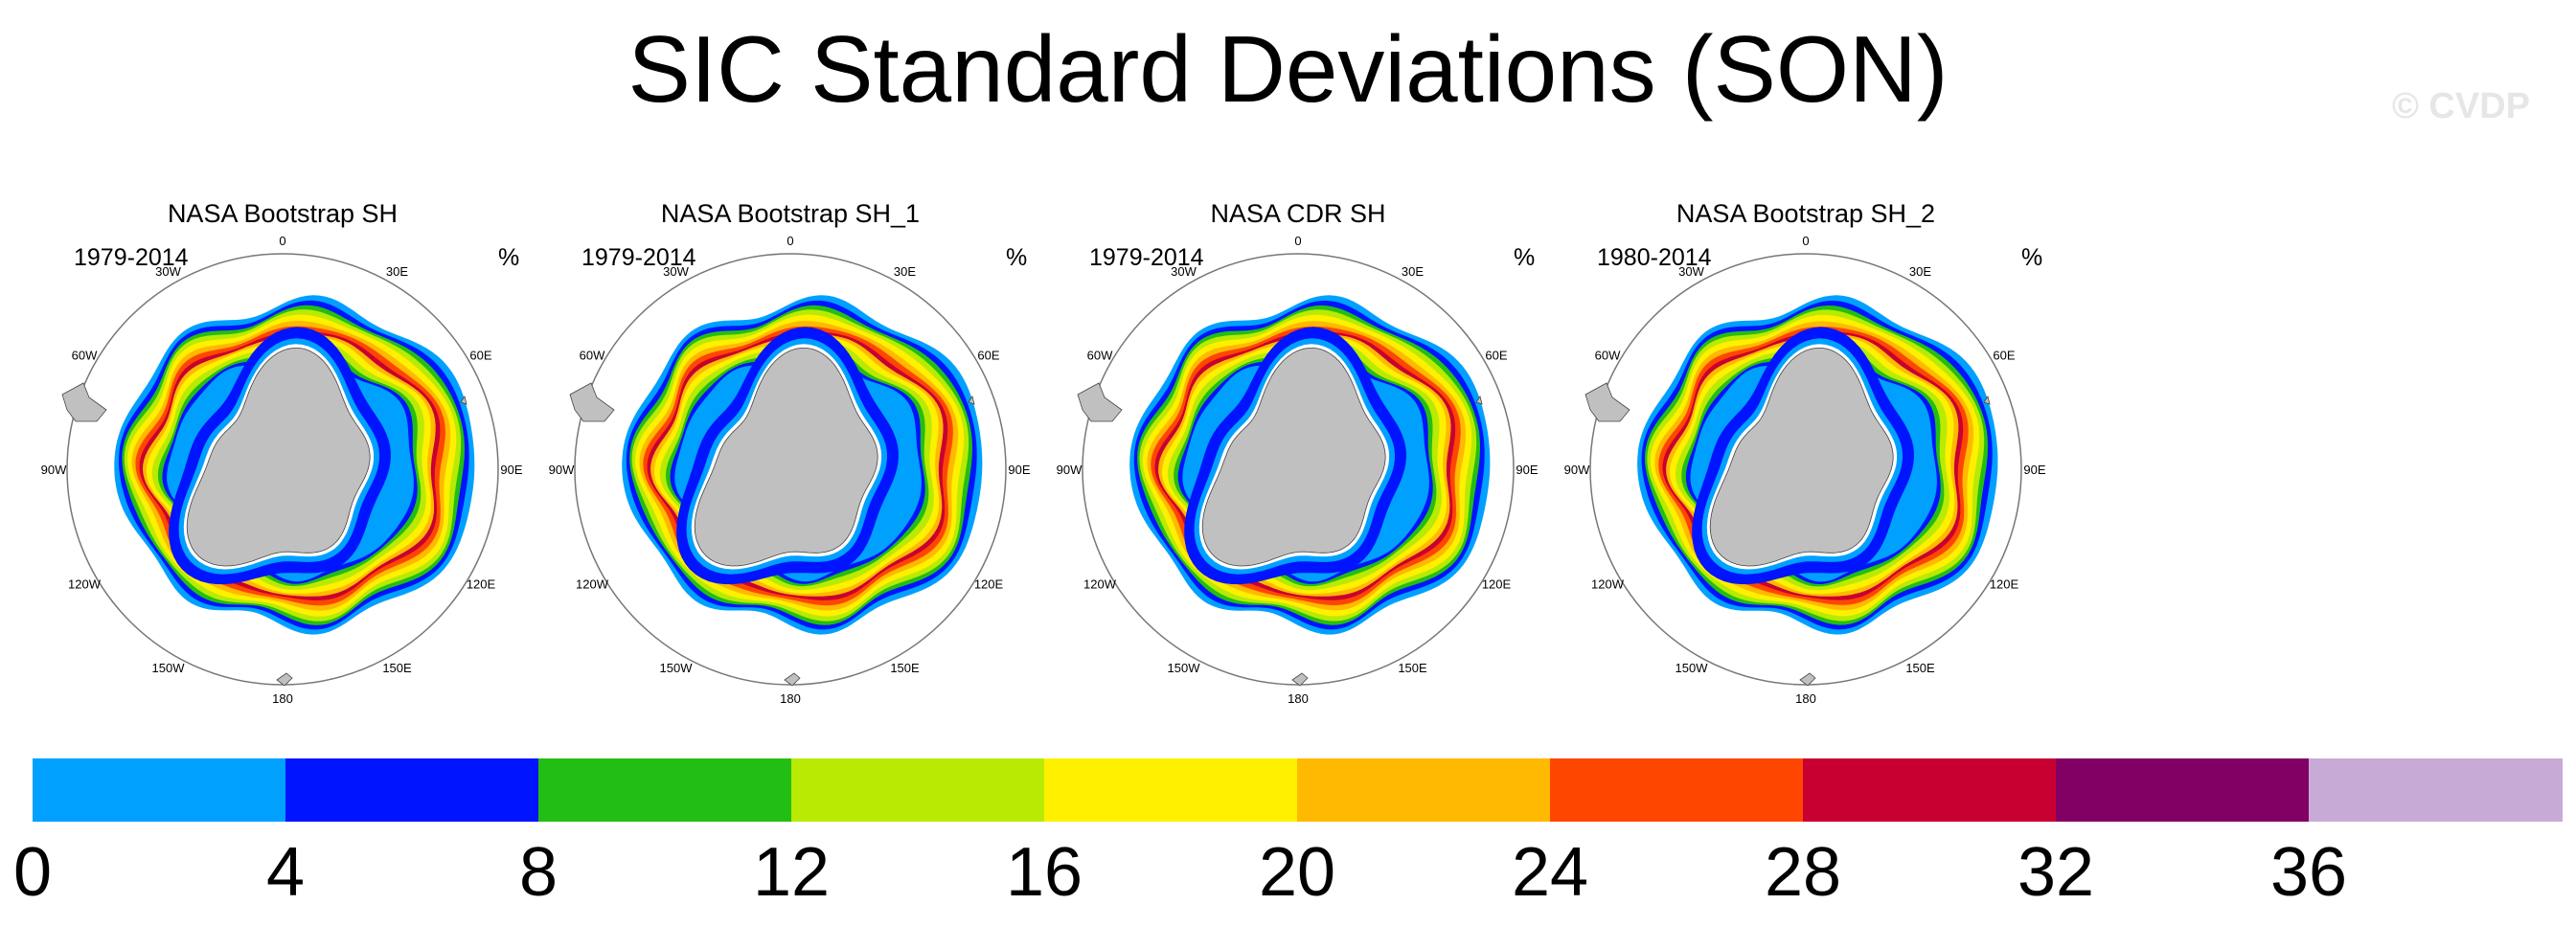  I want to click on cvdp-watermark: © CVDP, so click(2460, 106).